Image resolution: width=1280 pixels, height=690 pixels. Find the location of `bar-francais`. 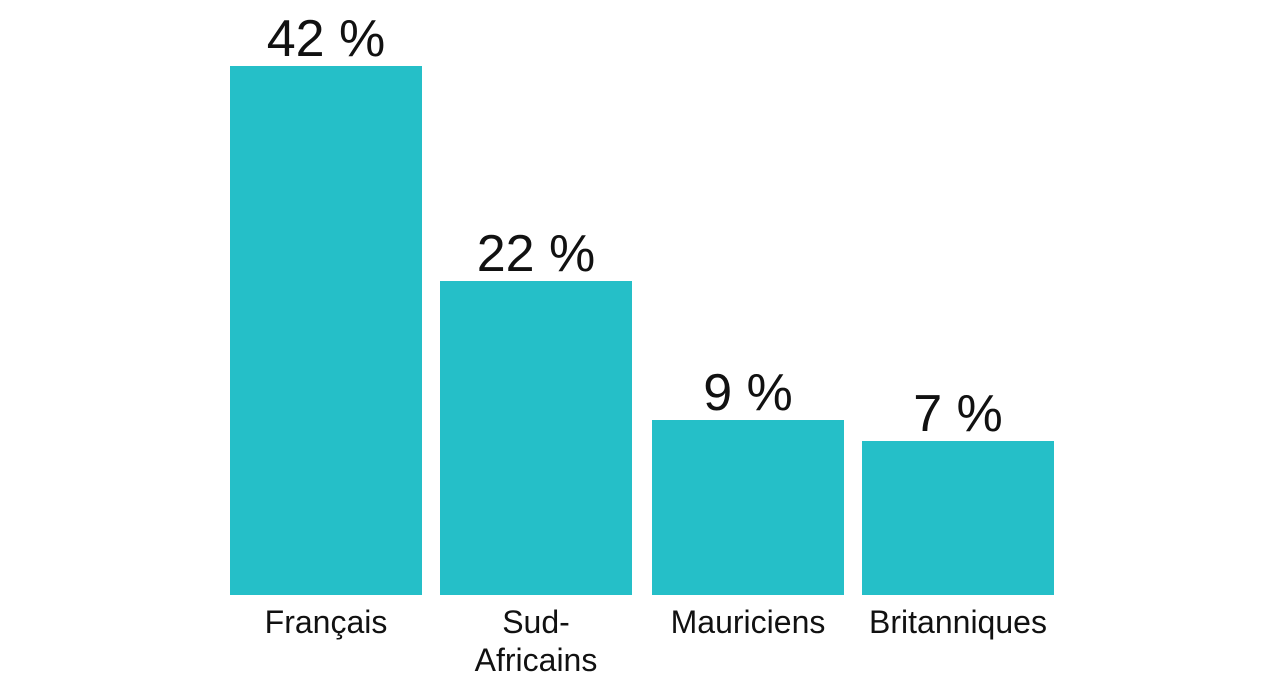

bar-francais is located at coordinates (326, 330).